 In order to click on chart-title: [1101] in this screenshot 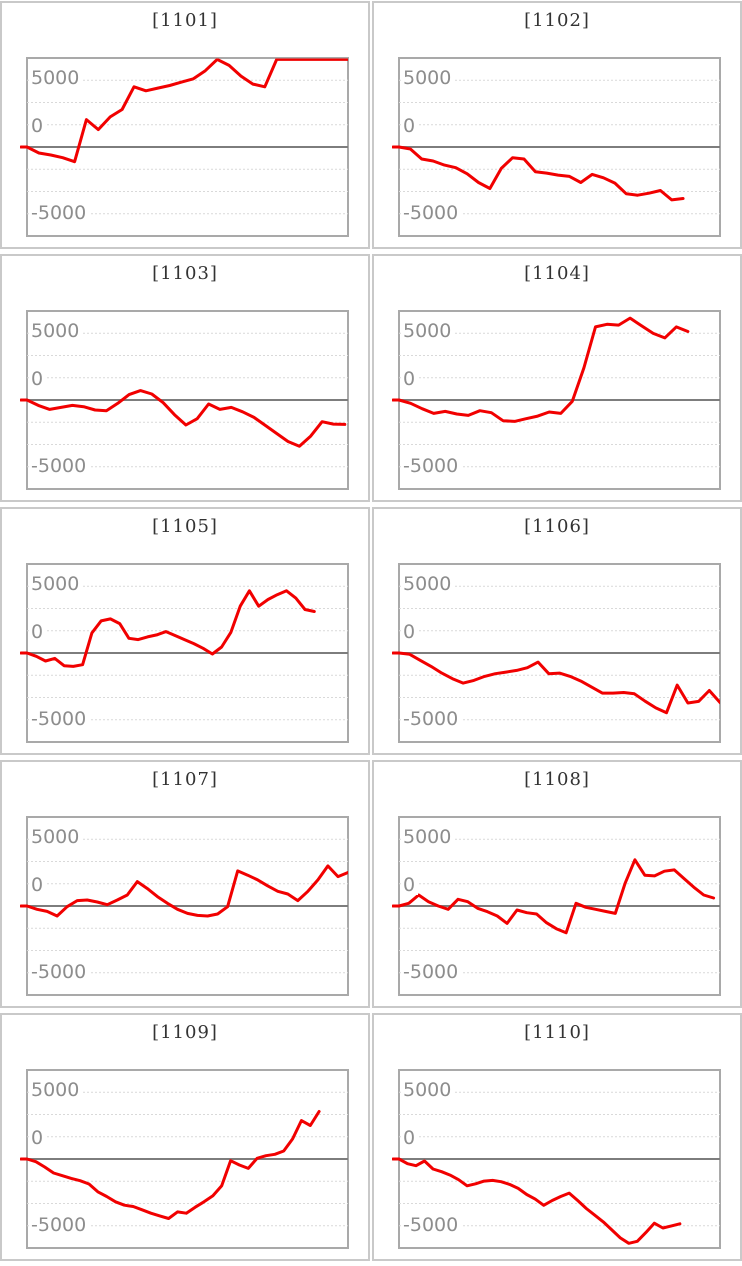, I will do `click(185, 20)`.